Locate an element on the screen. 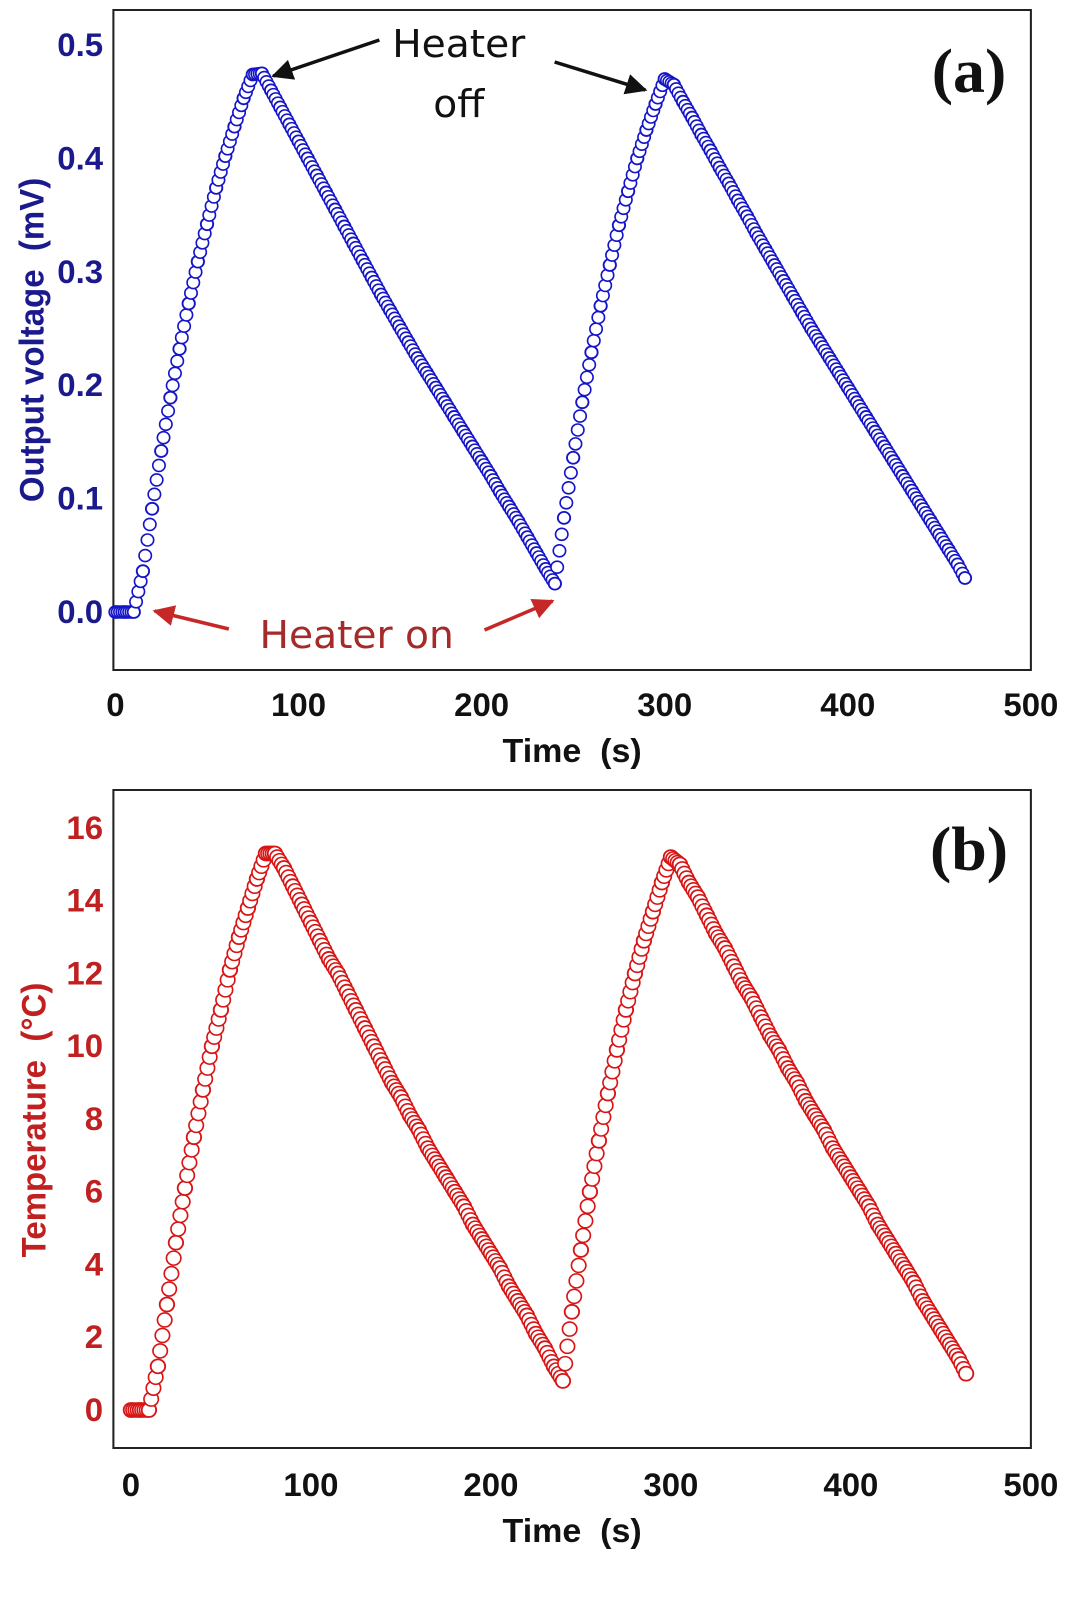 The image size is (1068, 1617). y-tick-label: 6 is located at coordinates (94, 1191).